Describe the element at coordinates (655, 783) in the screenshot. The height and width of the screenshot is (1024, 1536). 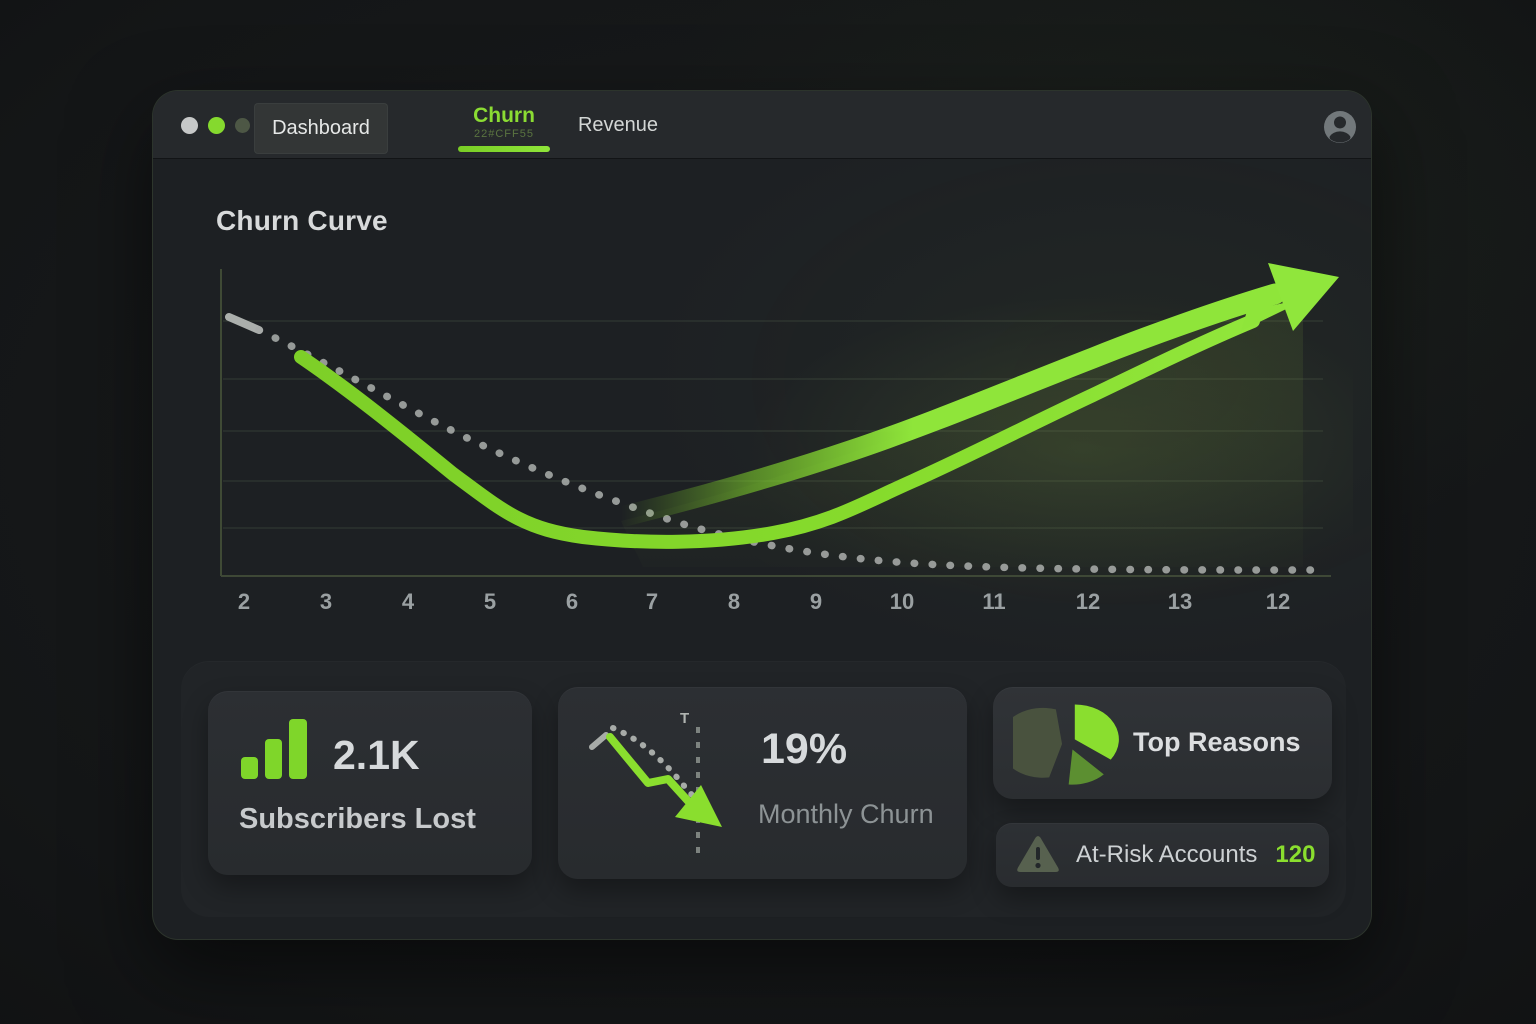
I see `trend-down-arrow-icon: T` at that location.